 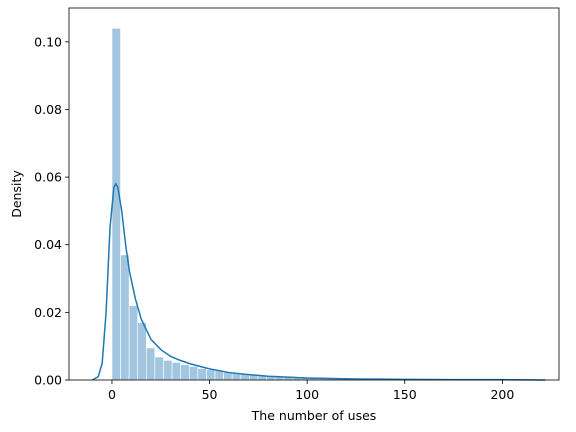 I want to click on y-tick-label: 0.02, so click(x=48, y=312).